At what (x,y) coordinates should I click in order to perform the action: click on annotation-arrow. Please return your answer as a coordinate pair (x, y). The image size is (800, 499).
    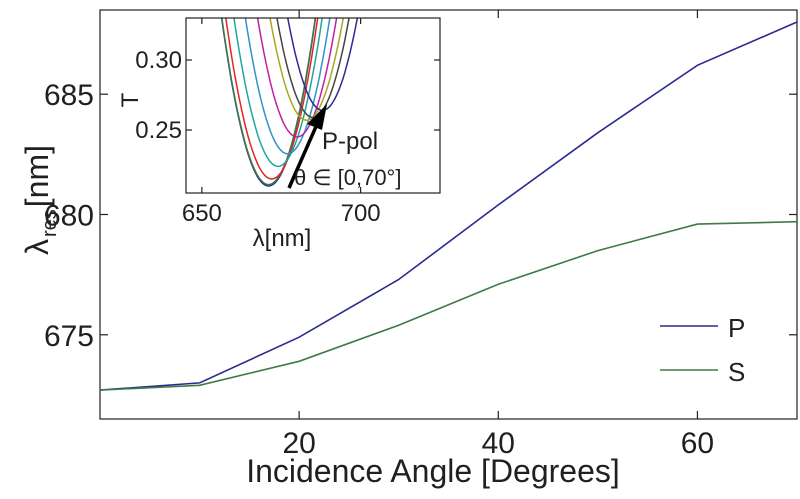
    Looking at the image, I should click on (303, 155).